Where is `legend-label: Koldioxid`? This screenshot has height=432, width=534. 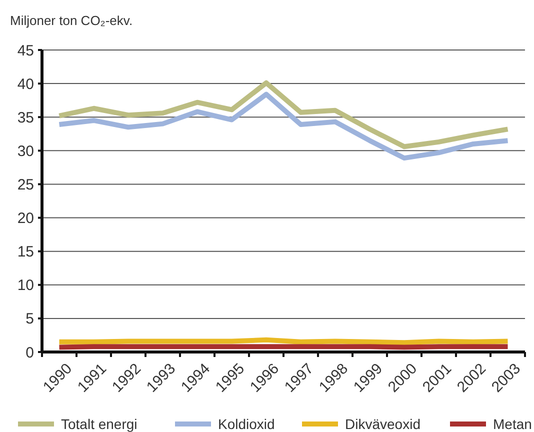
legend-label: Koldioxid is located at coordinates (246, 424).